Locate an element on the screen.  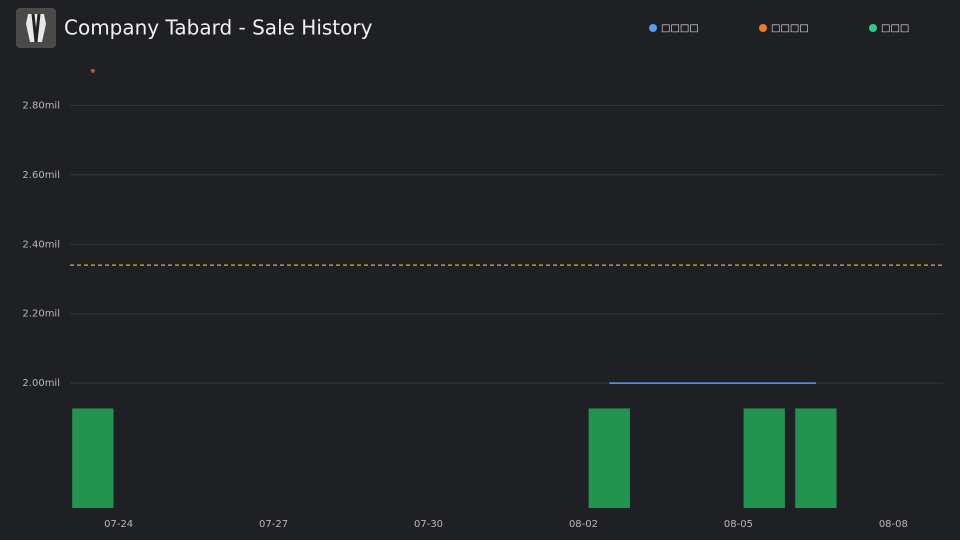
x-tick-label: 07-24 is located at coordinates (118, 524).